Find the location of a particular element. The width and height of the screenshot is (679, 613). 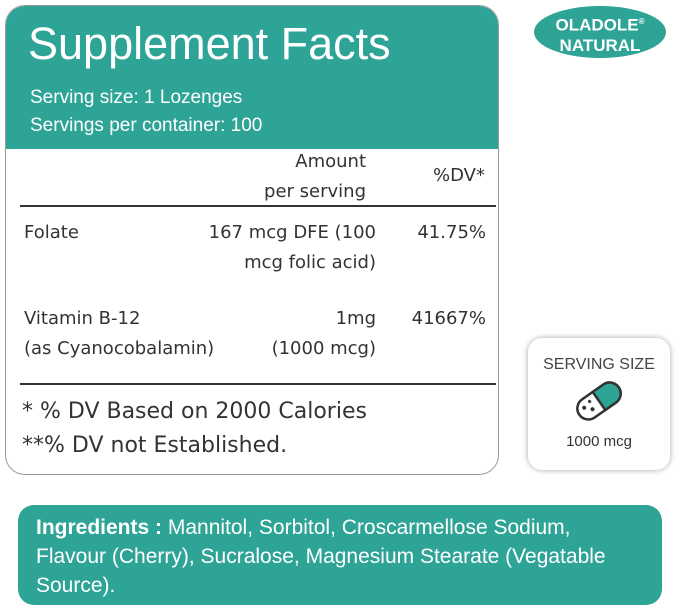

serving-size: Serving size: 1 Lozenges is located at coordinates (136, 97).